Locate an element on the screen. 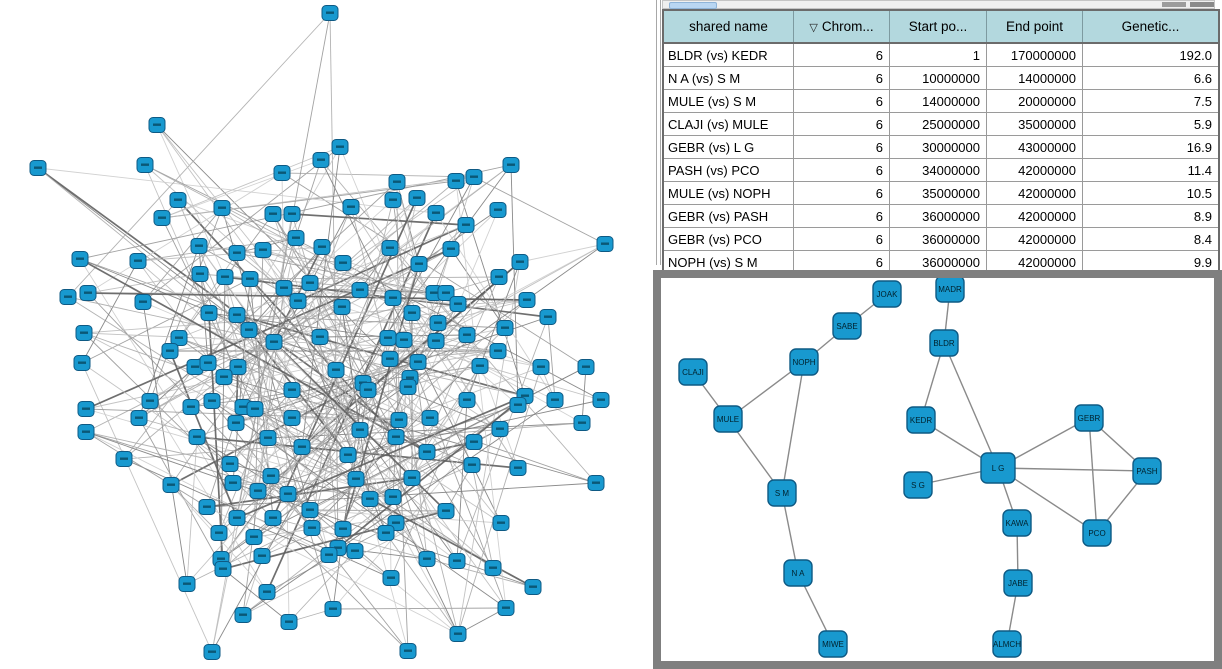 The width and height of the screenshot is (1222, 669). subnetwork-node-kedr is located at coordinates (921, 420).